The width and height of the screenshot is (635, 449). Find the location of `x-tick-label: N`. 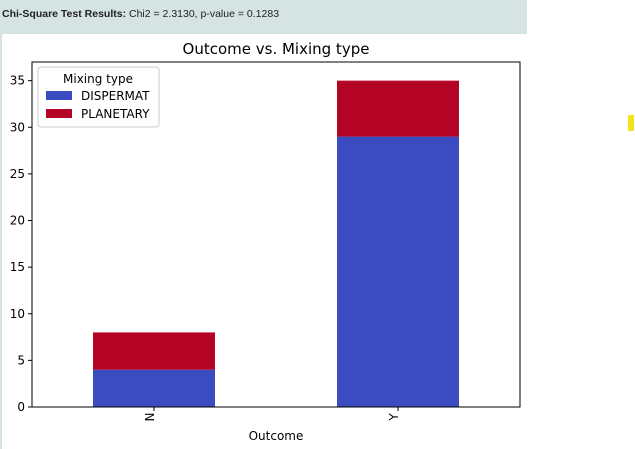

x-tick-label: N is located at coordinates (150, 417).